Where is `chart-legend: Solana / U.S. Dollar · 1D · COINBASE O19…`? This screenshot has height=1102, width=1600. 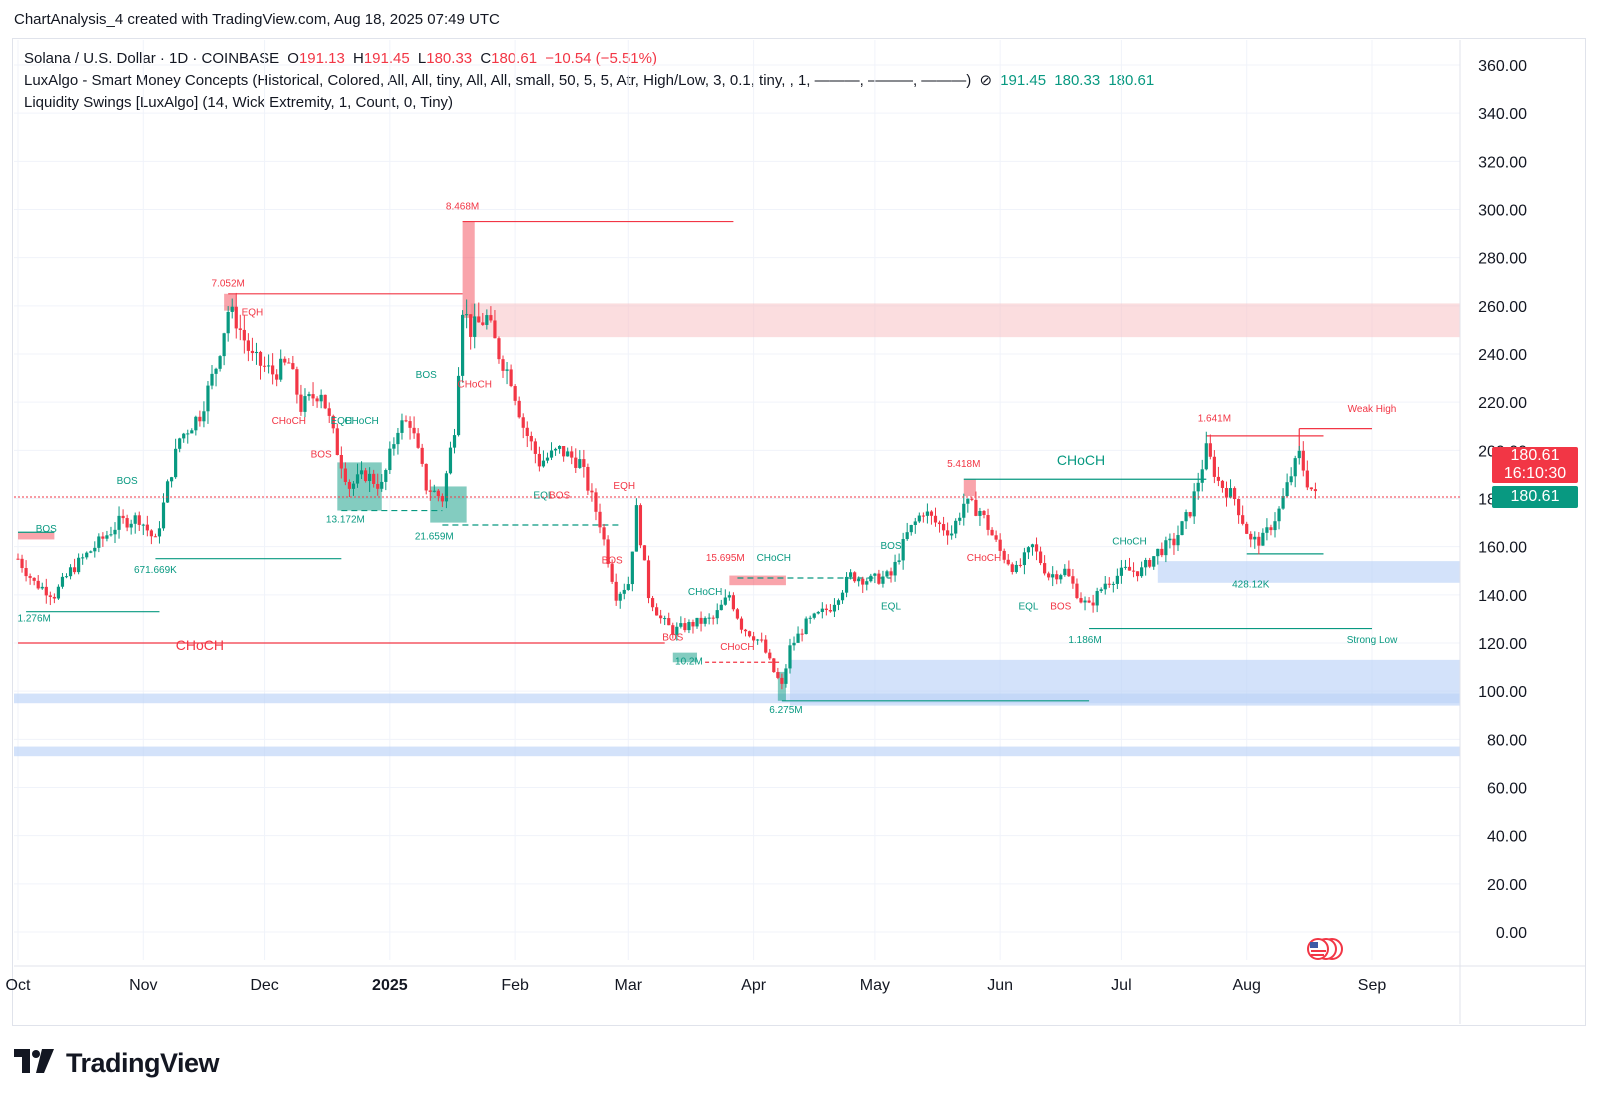
chart-legend: Solana / U.S. Dollar · 1D · COINBASE O19… is located at coordinates (589, 81).